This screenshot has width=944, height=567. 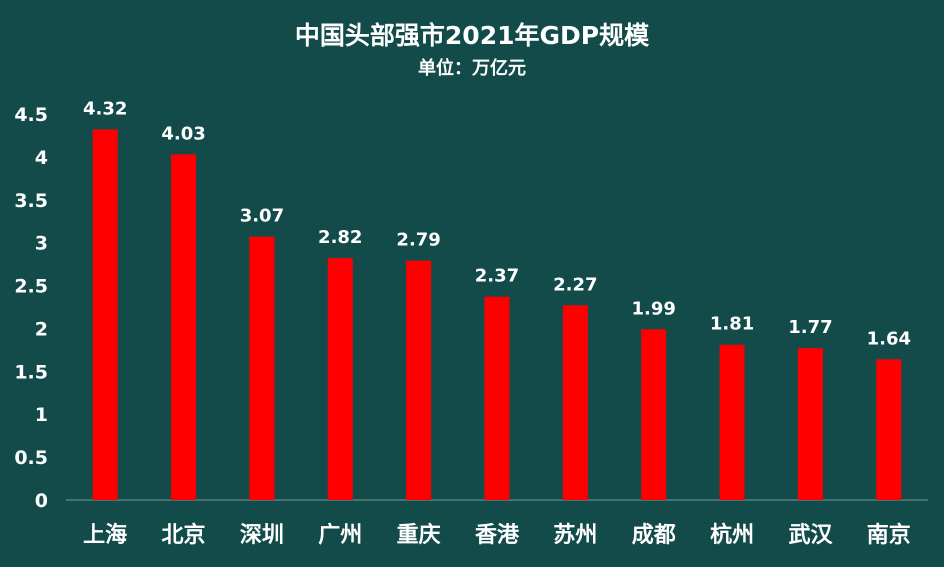 I want to click on category-label: 深圳, so click(x=262, y=535).